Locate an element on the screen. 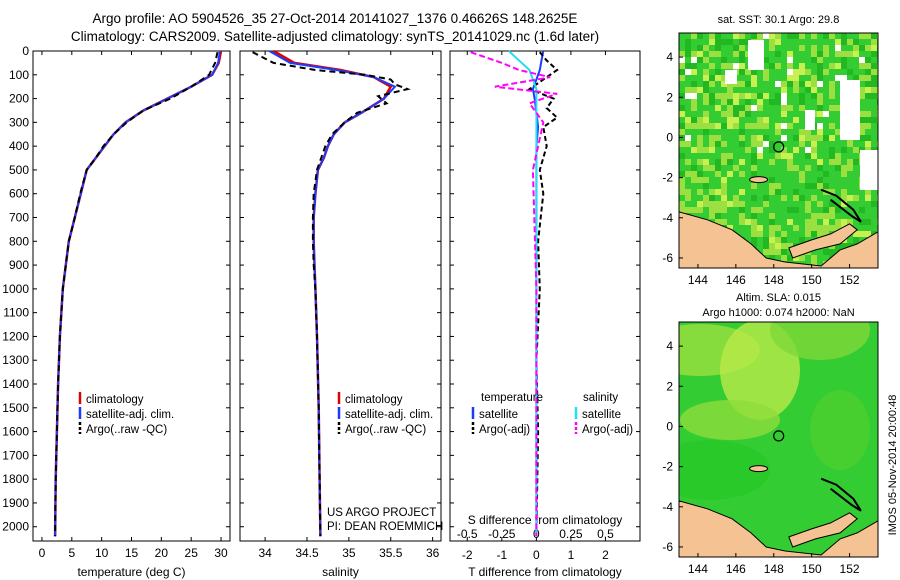  p-sst-axes is located at coordinates (778, 150).